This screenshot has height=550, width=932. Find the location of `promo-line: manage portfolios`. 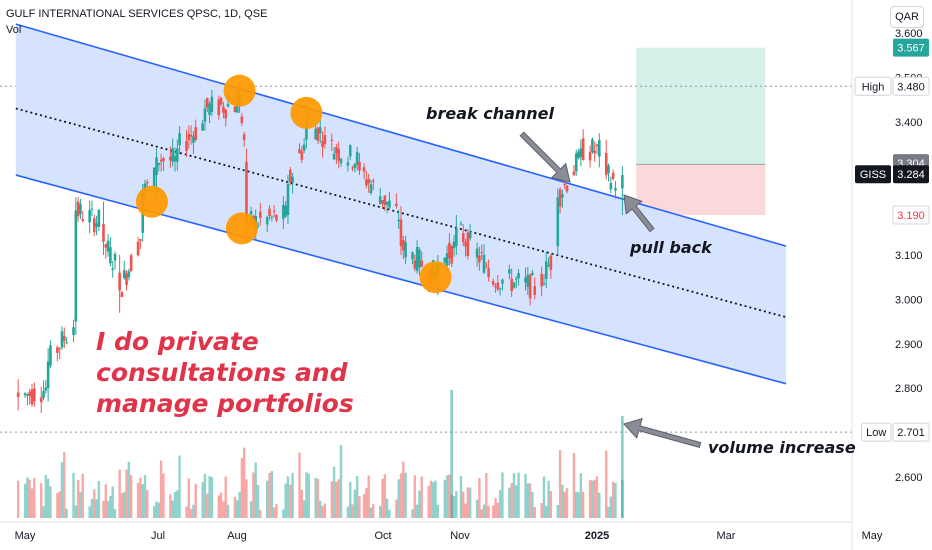

promo-line: manage portfolios is located at coordinates (225, 403).